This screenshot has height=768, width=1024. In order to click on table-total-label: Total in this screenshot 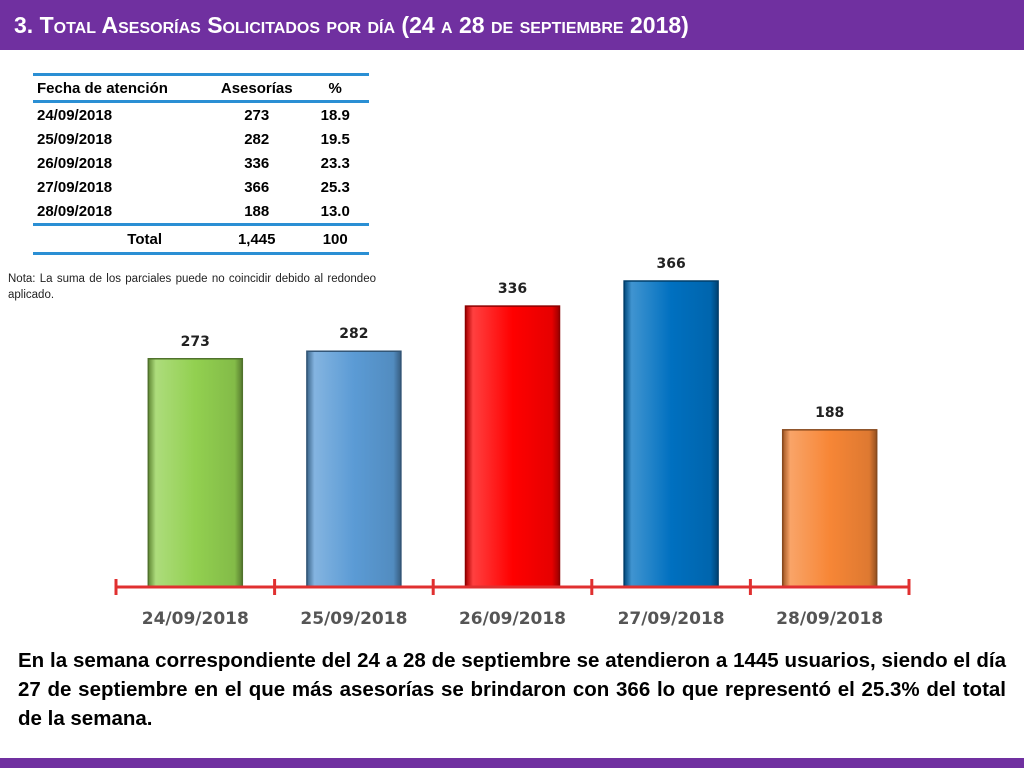, I will do `click(144, 239)`.